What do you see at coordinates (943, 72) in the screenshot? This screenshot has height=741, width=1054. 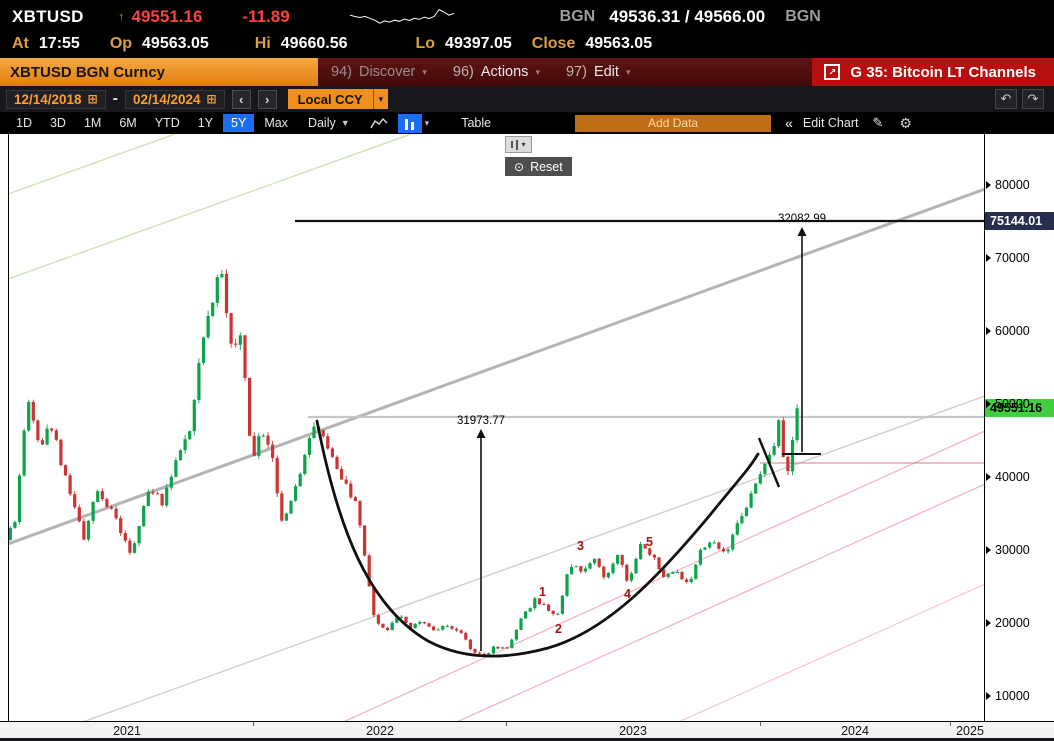 I see `chart-title: G 35: Bitcoin LT Channels` at bounding box center [943, 72].